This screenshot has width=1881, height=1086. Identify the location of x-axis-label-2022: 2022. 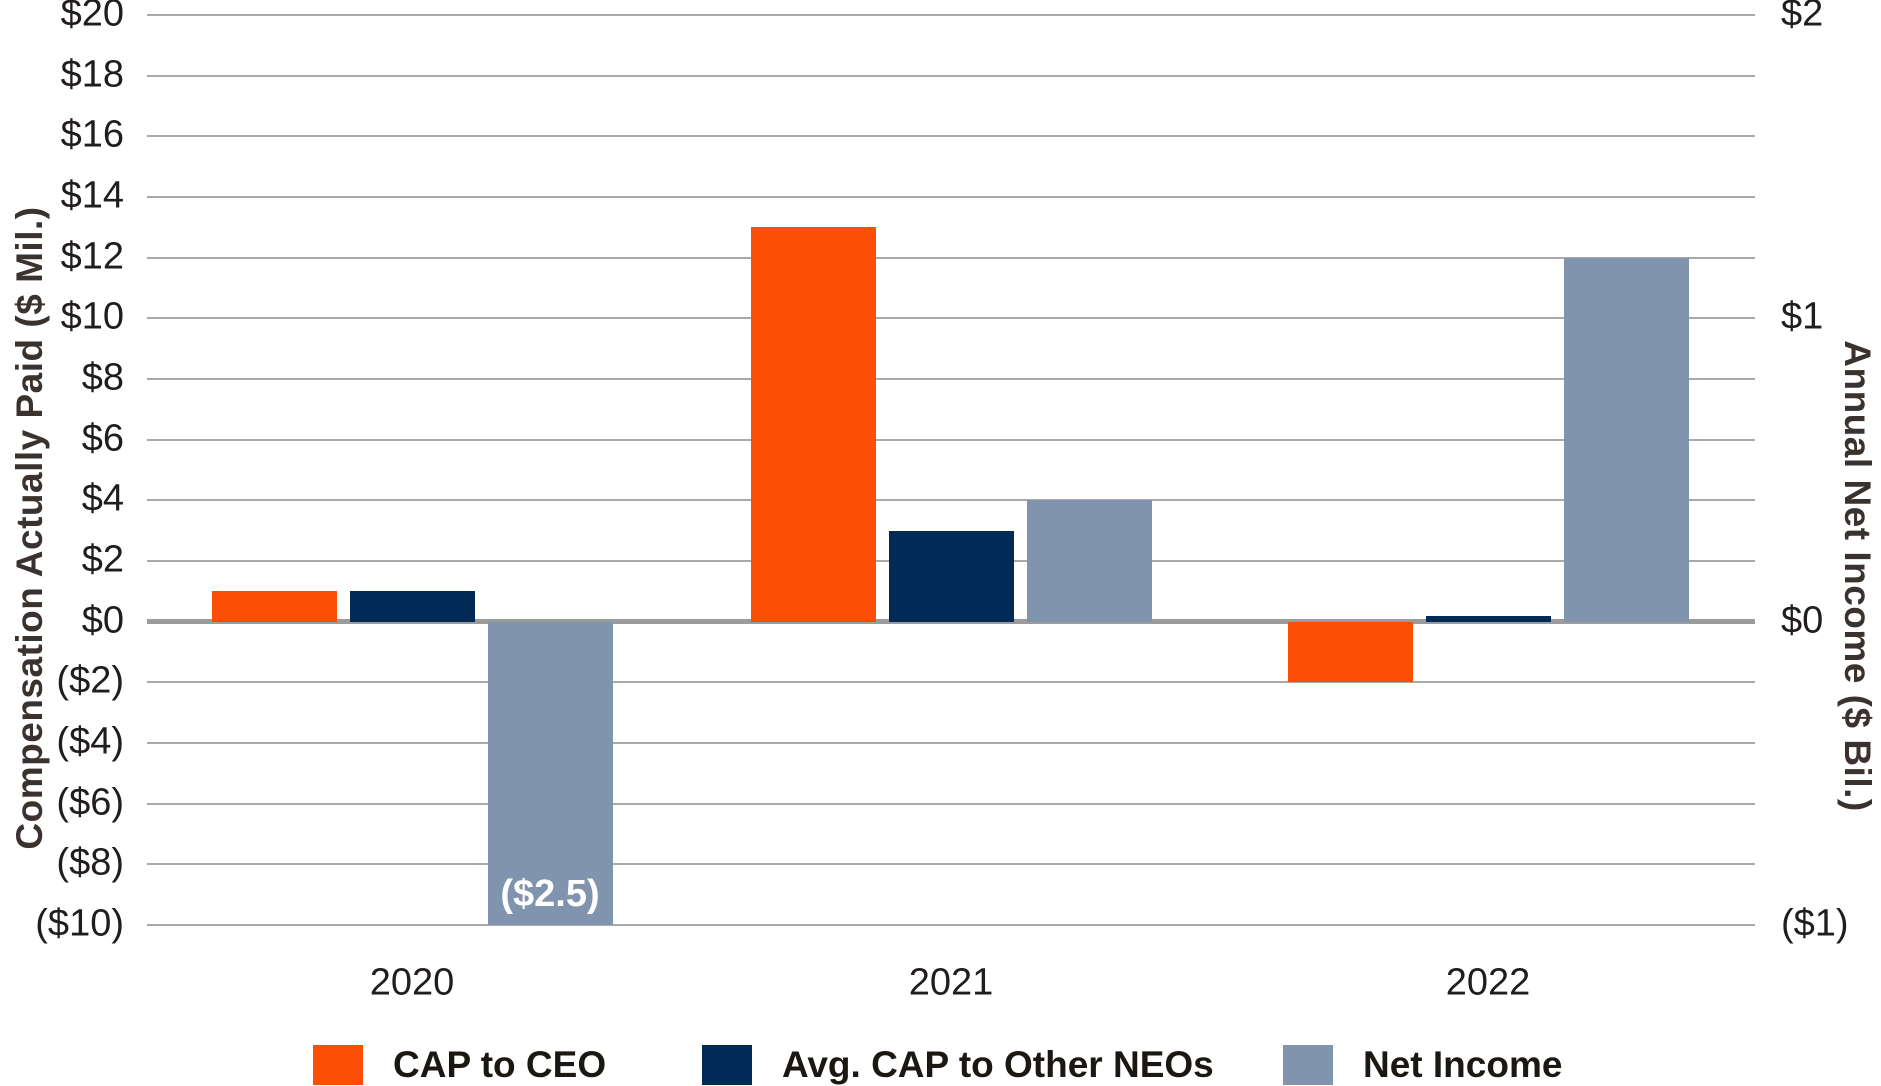
(1488, 982).